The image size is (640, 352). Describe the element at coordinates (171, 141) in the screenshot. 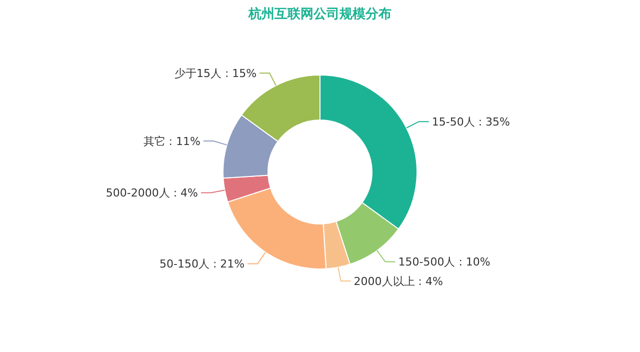

I see `slice-label: 其它 : 11%` at that location.